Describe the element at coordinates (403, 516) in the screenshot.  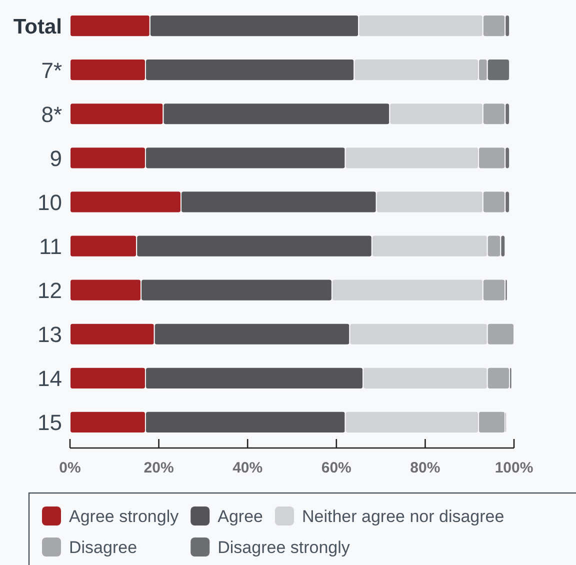
I see `legend-label: Neither agree nor disagree` at that location.